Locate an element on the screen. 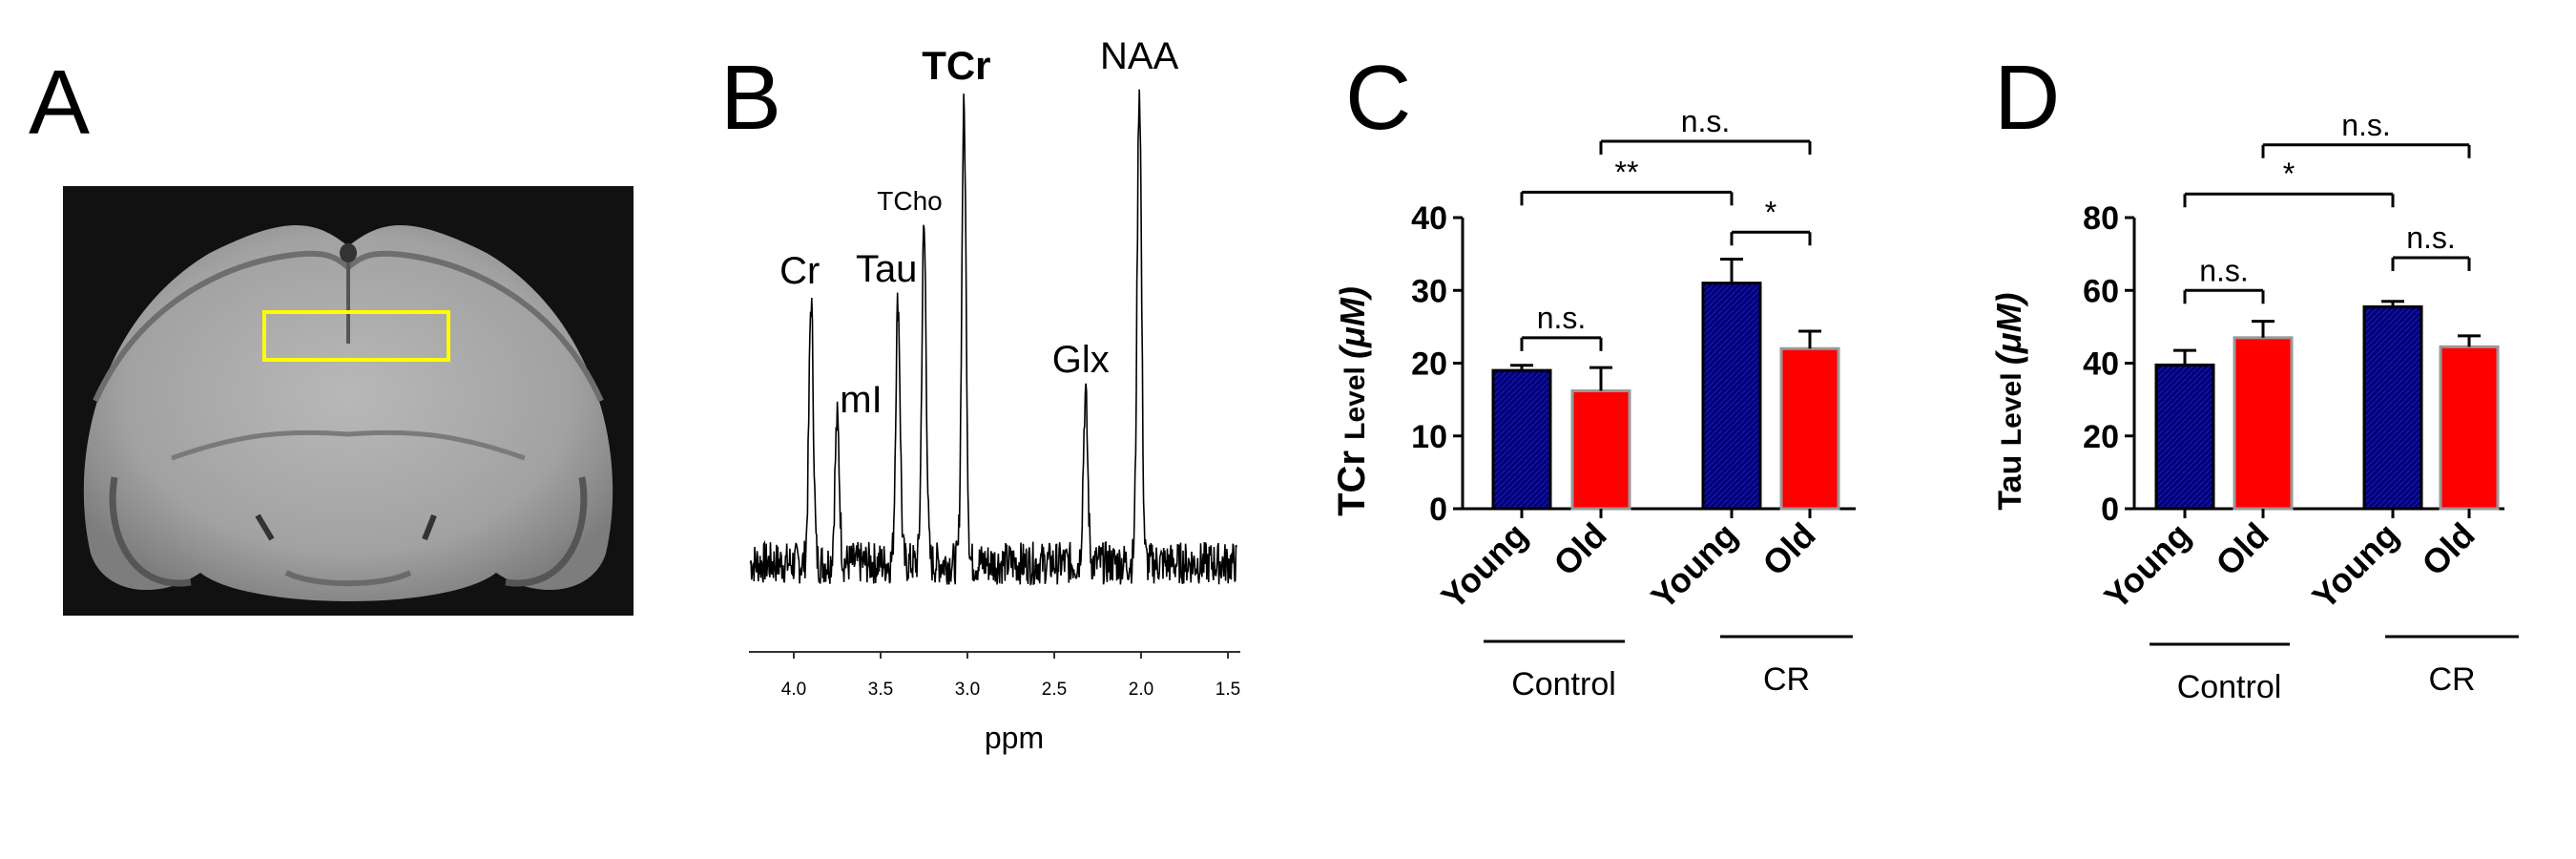  peak-label-tcho: TCho is located at coordinates (909, 201).